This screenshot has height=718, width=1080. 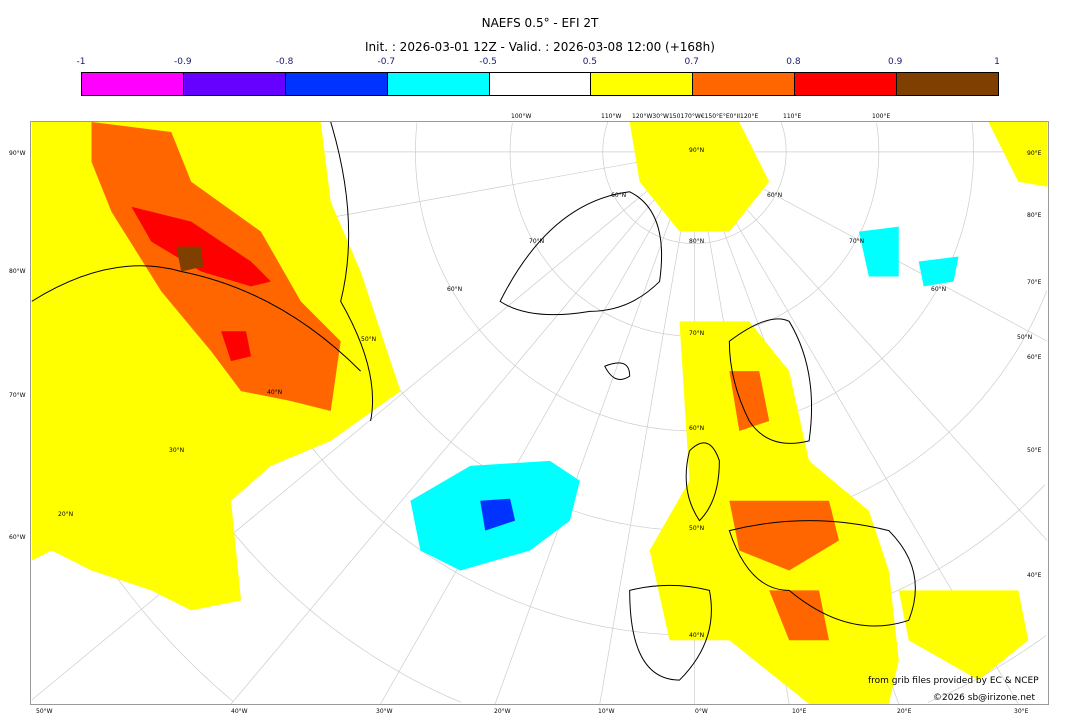 I want to click on orange-area-italy, so click(x=799, y=615).